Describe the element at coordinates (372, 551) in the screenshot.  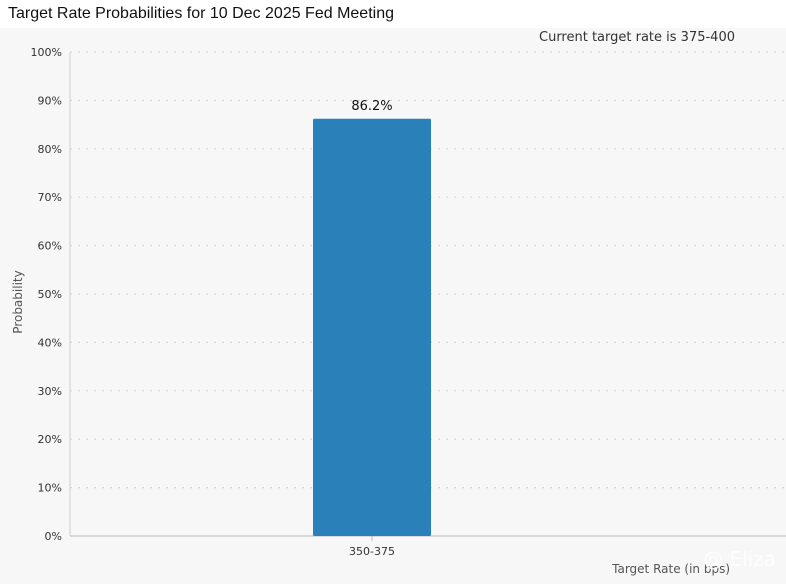
I see `x-tick-label: 350-375` at that location.